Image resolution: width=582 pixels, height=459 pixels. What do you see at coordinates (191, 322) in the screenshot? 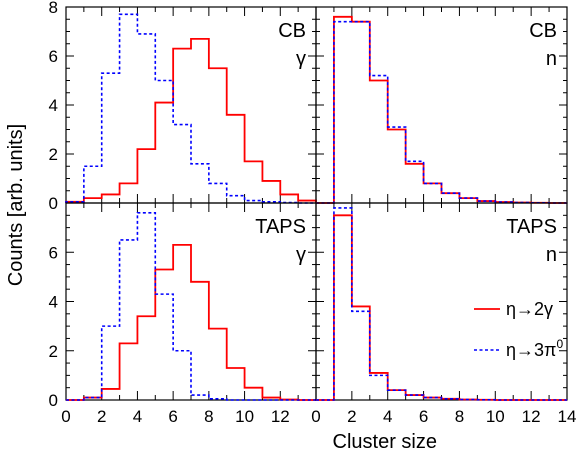
I see `series-eta2g` at bounding box center [191, 322].